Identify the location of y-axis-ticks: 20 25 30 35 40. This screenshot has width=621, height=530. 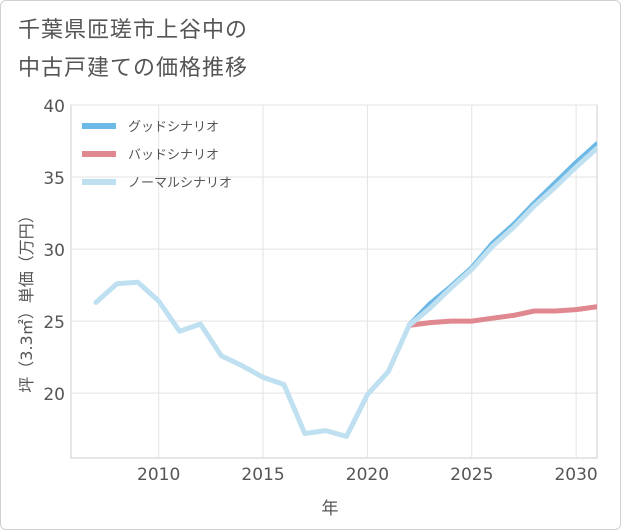
(54, 251).